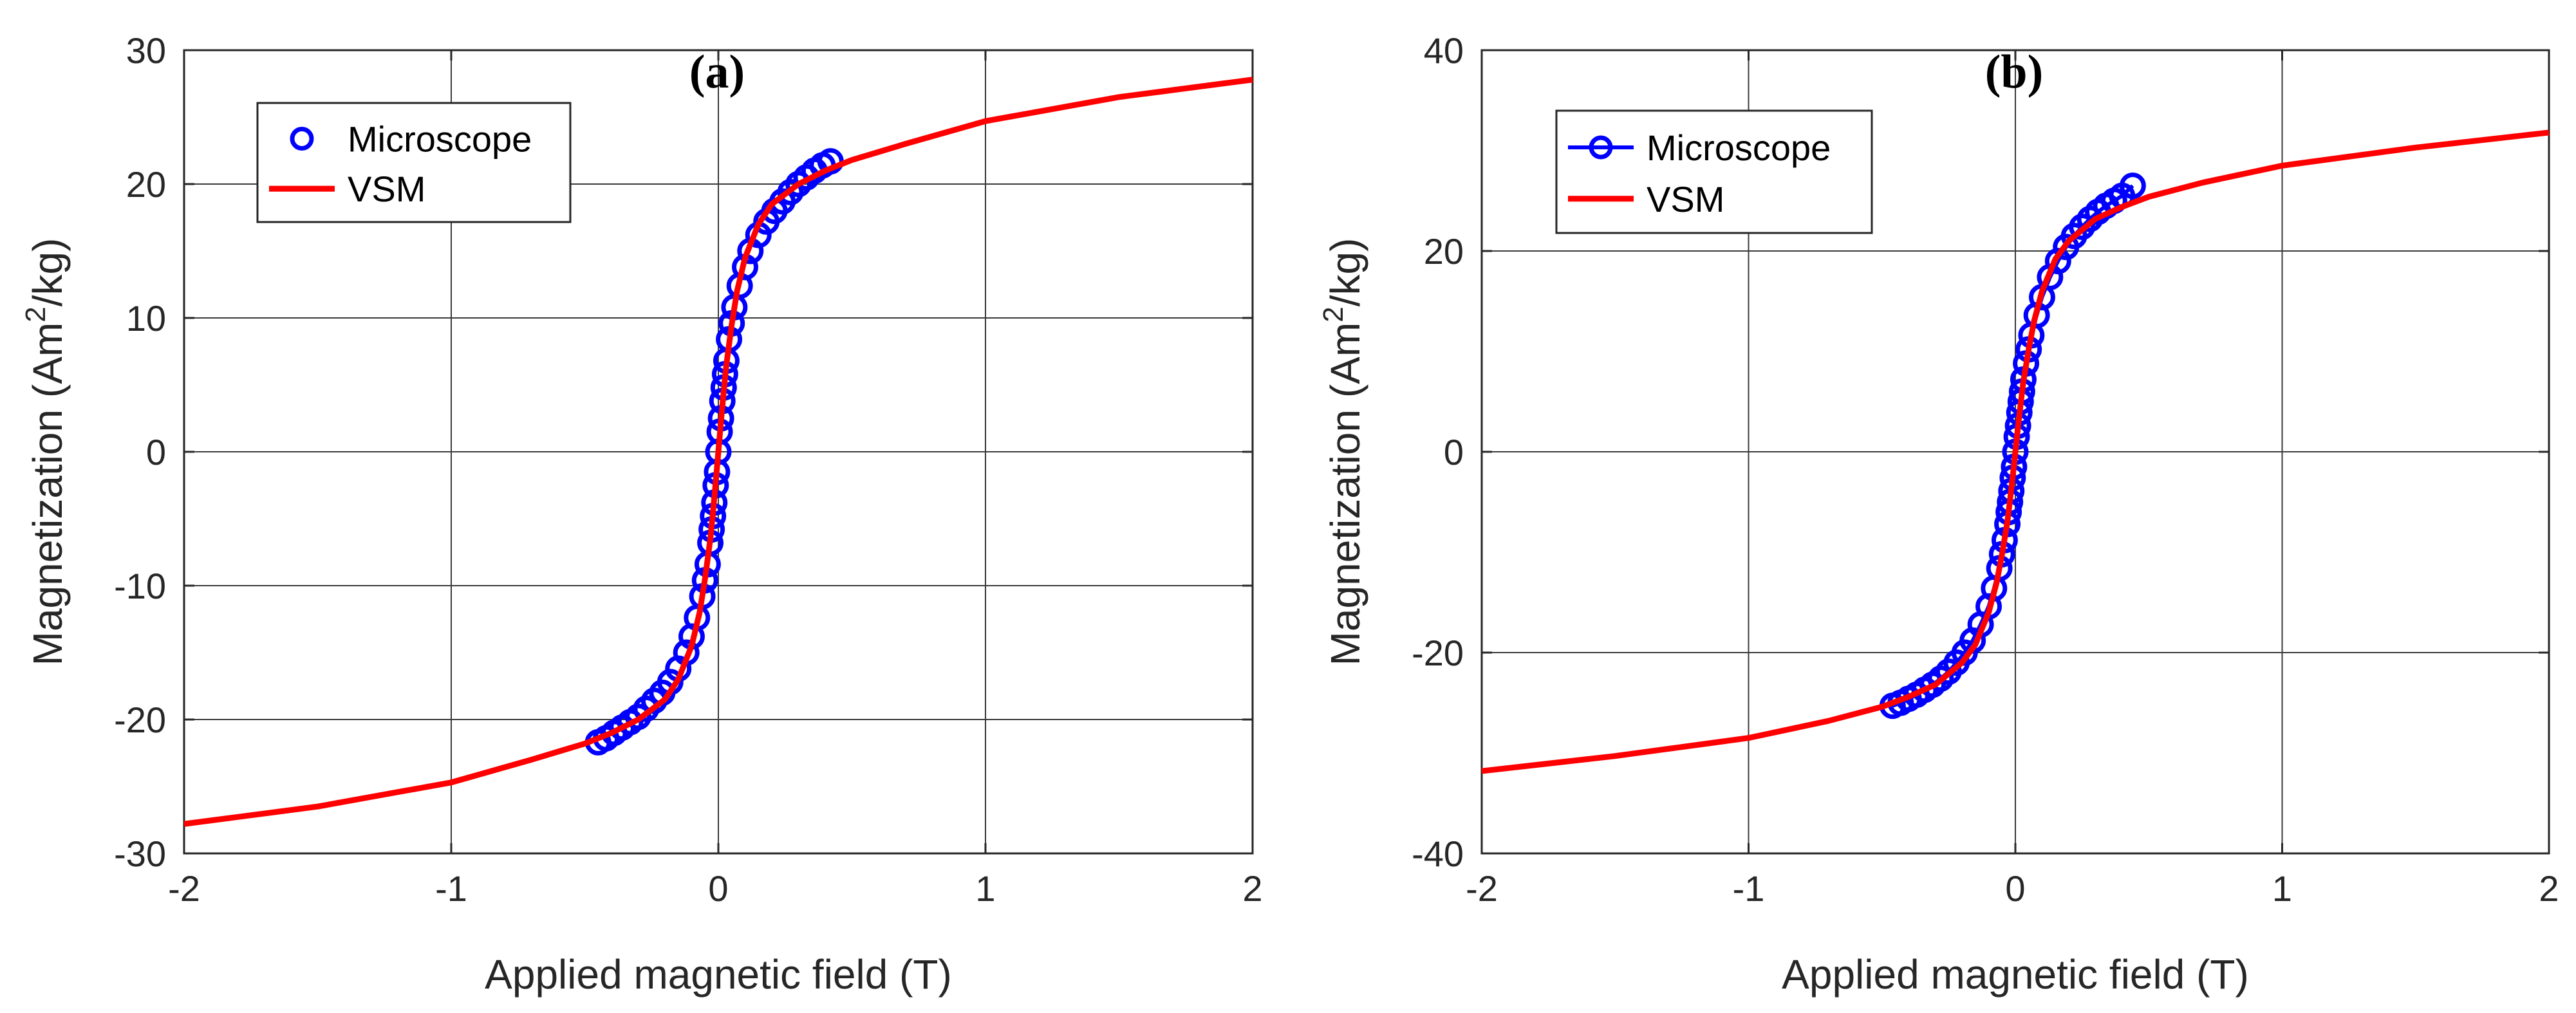 The image size is (2576, 1013). I want to click on y-tick-label: 30, so click(146, 51).